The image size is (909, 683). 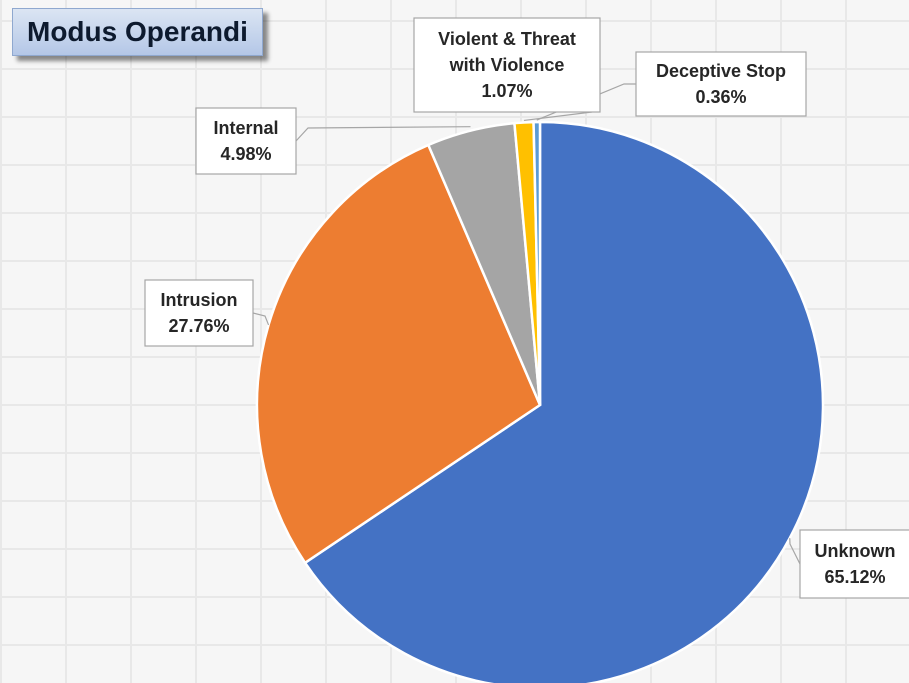 I want to click on data-label-value: 1.07%, so click(x=506, y=91).